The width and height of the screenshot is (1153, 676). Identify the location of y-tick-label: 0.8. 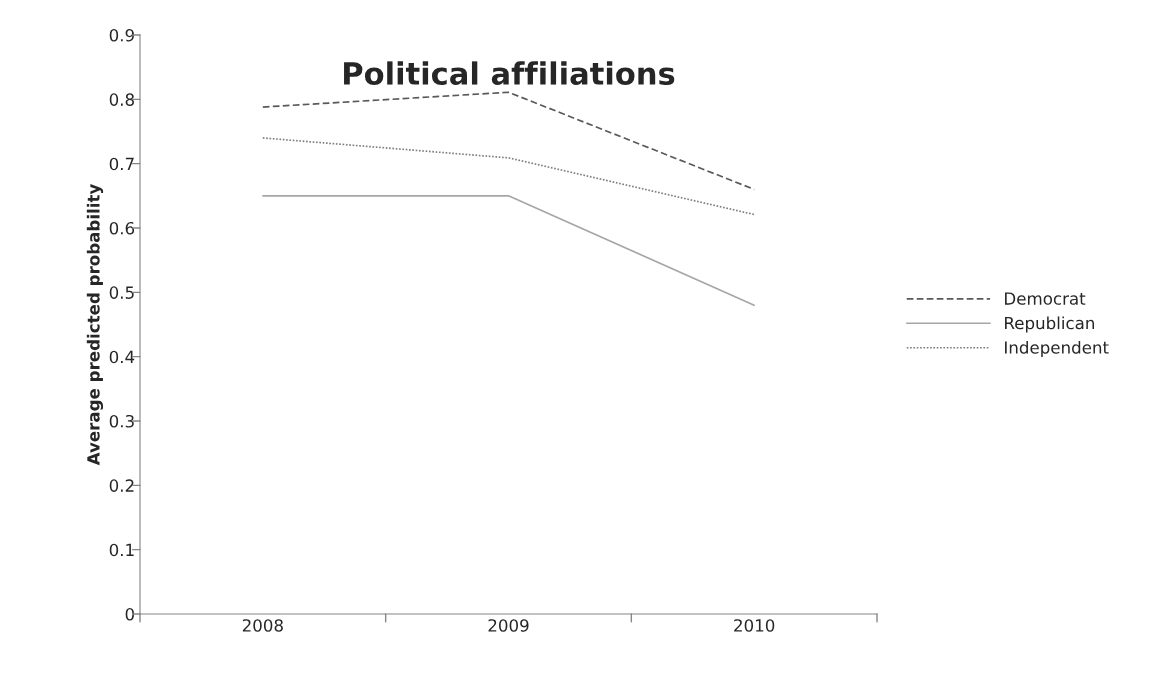
(121, 99).